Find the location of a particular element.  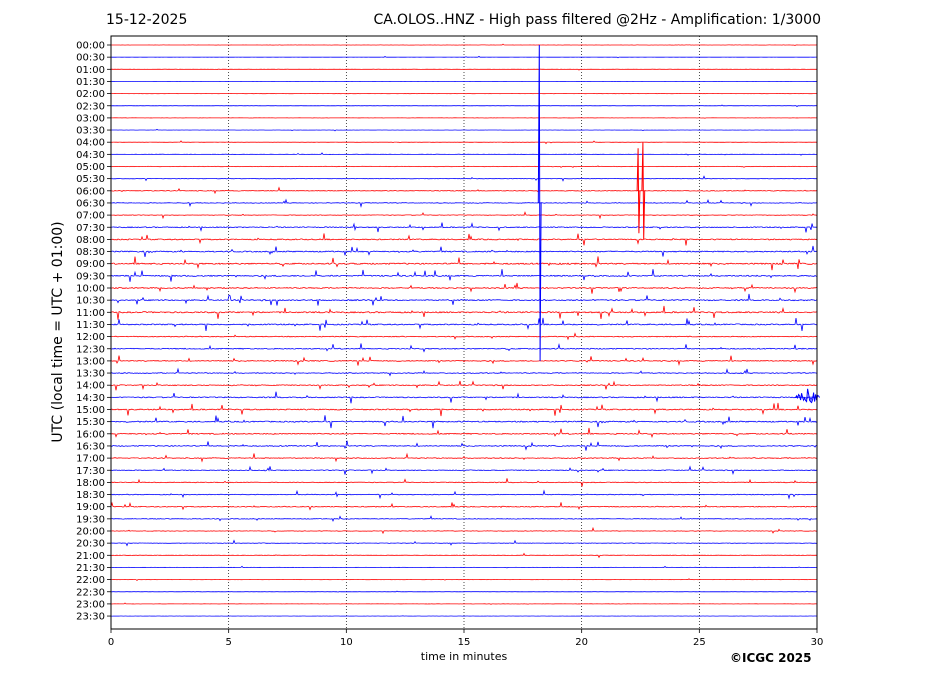

row-time-label: 00:30 is located at coordinates (90, 58).